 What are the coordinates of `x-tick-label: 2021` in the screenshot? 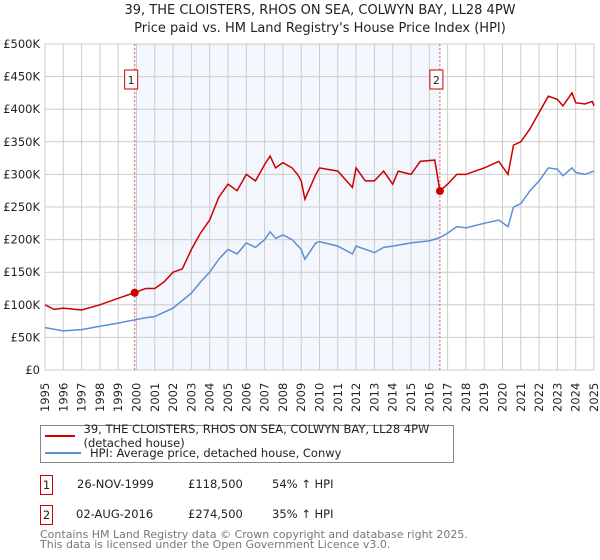 It's located at (521, 397).